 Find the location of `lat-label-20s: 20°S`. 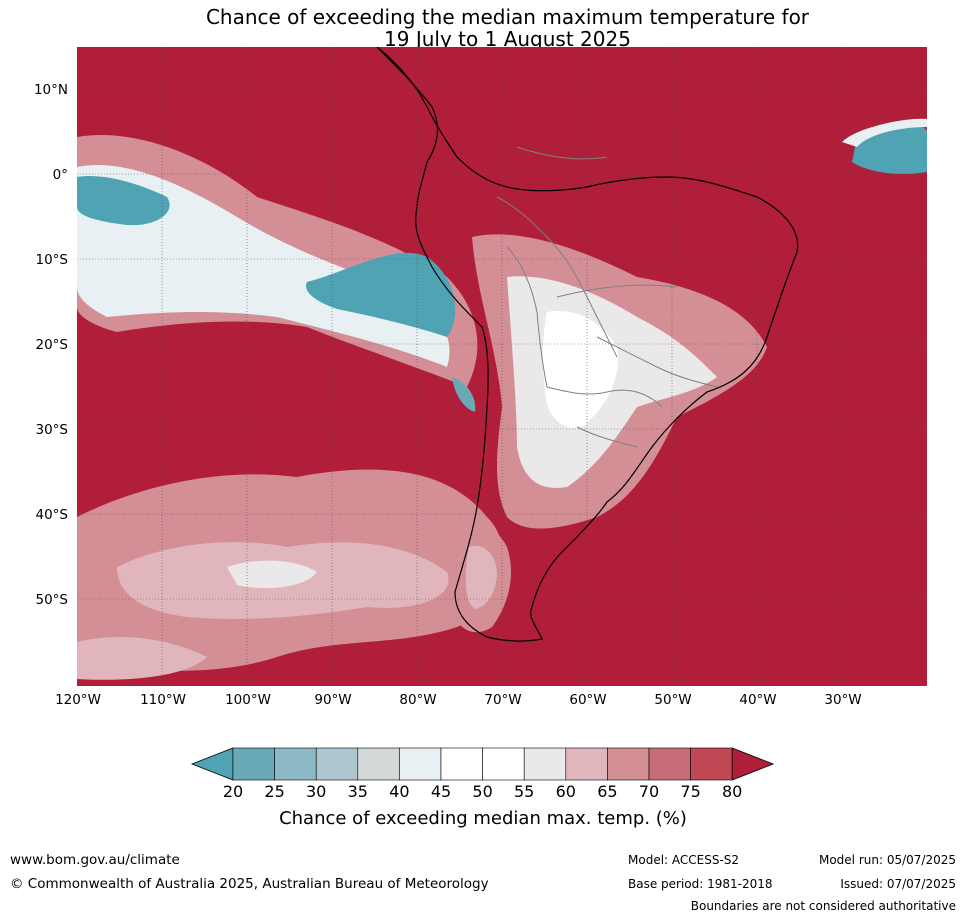

lat-label-20s: 20°S is located at coordinates (52, 345).